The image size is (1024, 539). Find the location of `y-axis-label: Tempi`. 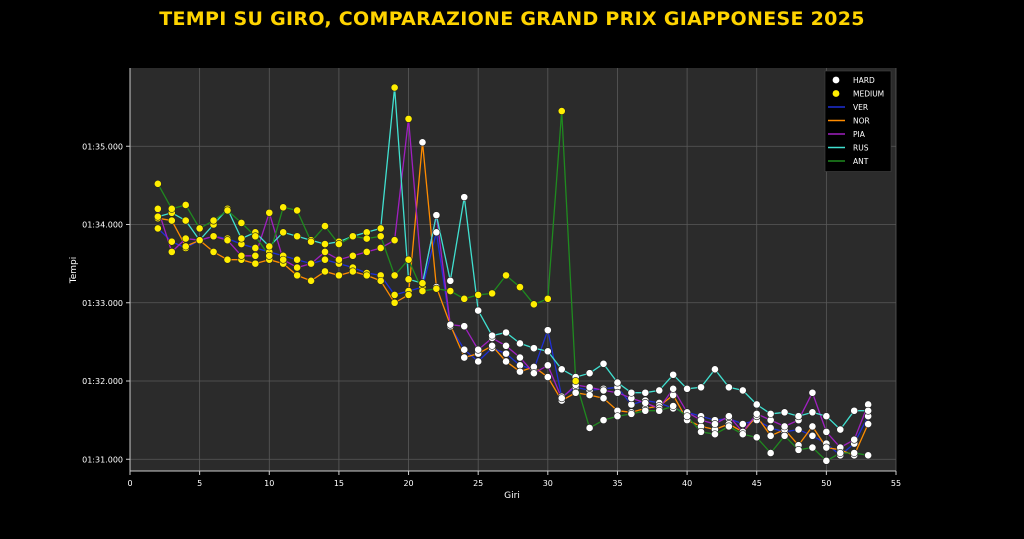

y-axis-label: Tempi is located at coordinates (74, 271).